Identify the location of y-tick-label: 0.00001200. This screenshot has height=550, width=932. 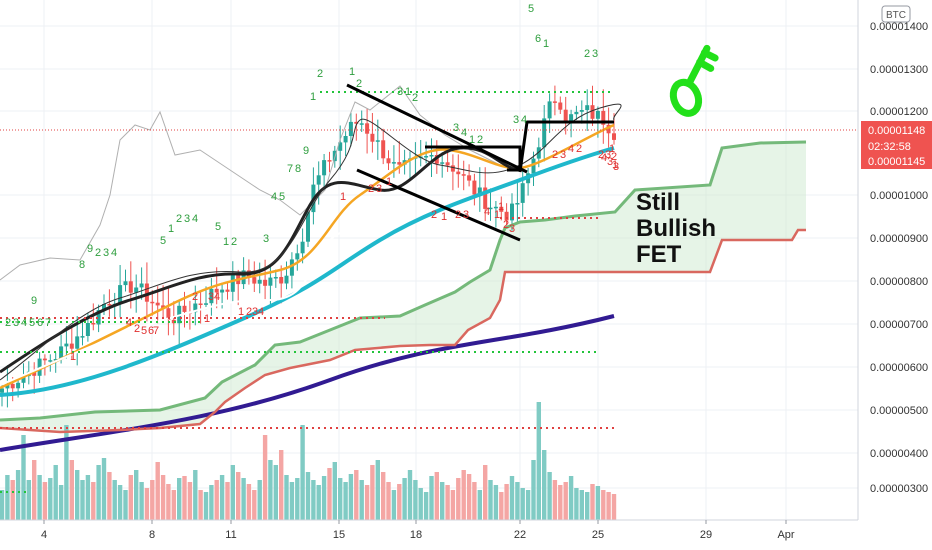
(899, 112).